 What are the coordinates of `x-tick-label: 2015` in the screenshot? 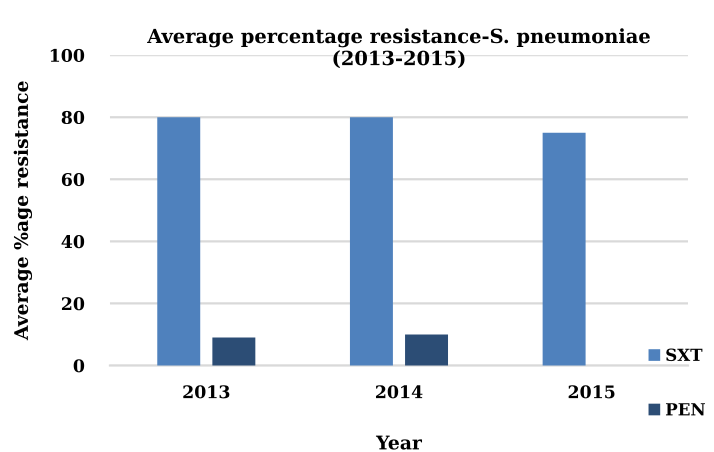 It's located at (591, 391).